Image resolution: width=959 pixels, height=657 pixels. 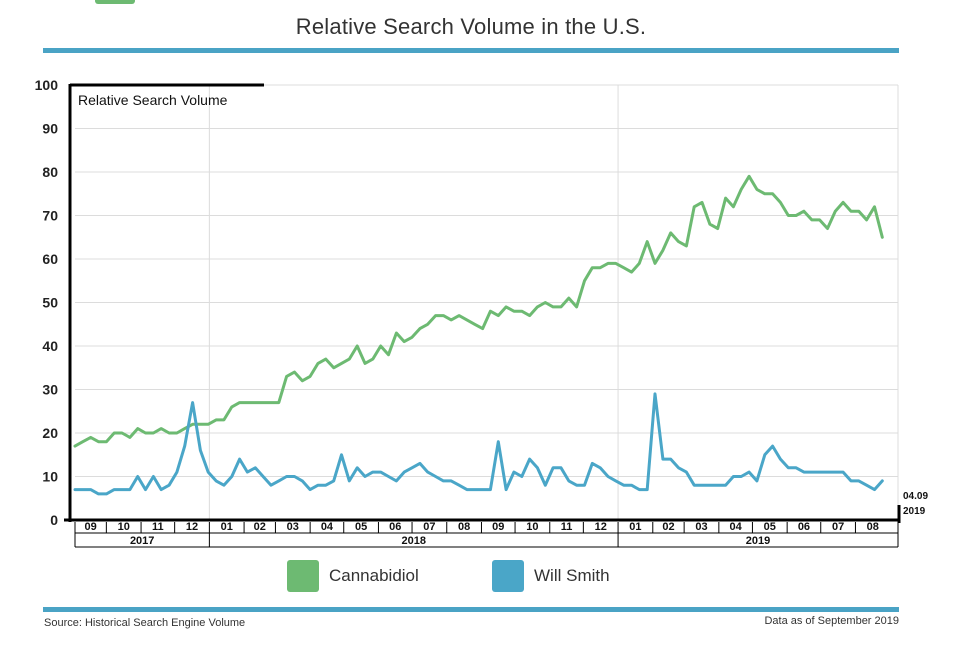 I want to click on y-tick-label: 80, so click(x=50, y=172).